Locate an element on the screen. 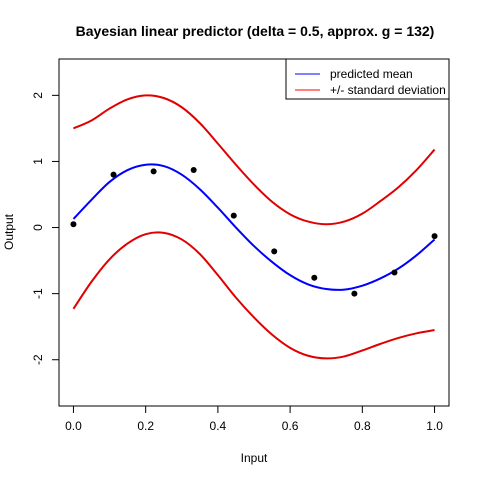 The image size is (480, 480). legend: predicted mean +/- standard deviation is located at coordinates (367, 79).